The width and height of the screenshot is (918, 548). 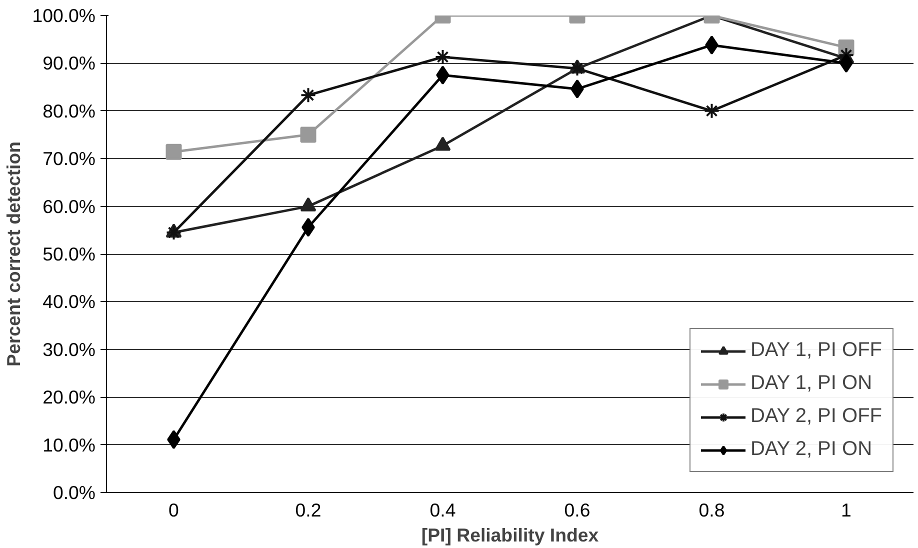 I want to click on legend-label: DAY 2, PI ON, so click(x=811, y=449).